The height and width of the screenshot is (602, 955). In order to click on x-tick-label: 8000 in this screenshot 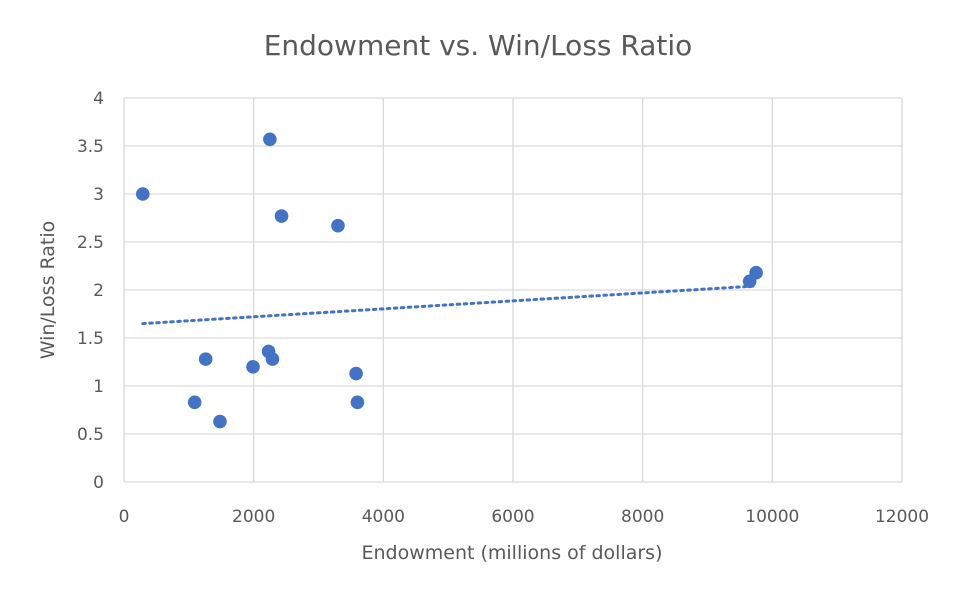, I will do `click(642, 517)`.